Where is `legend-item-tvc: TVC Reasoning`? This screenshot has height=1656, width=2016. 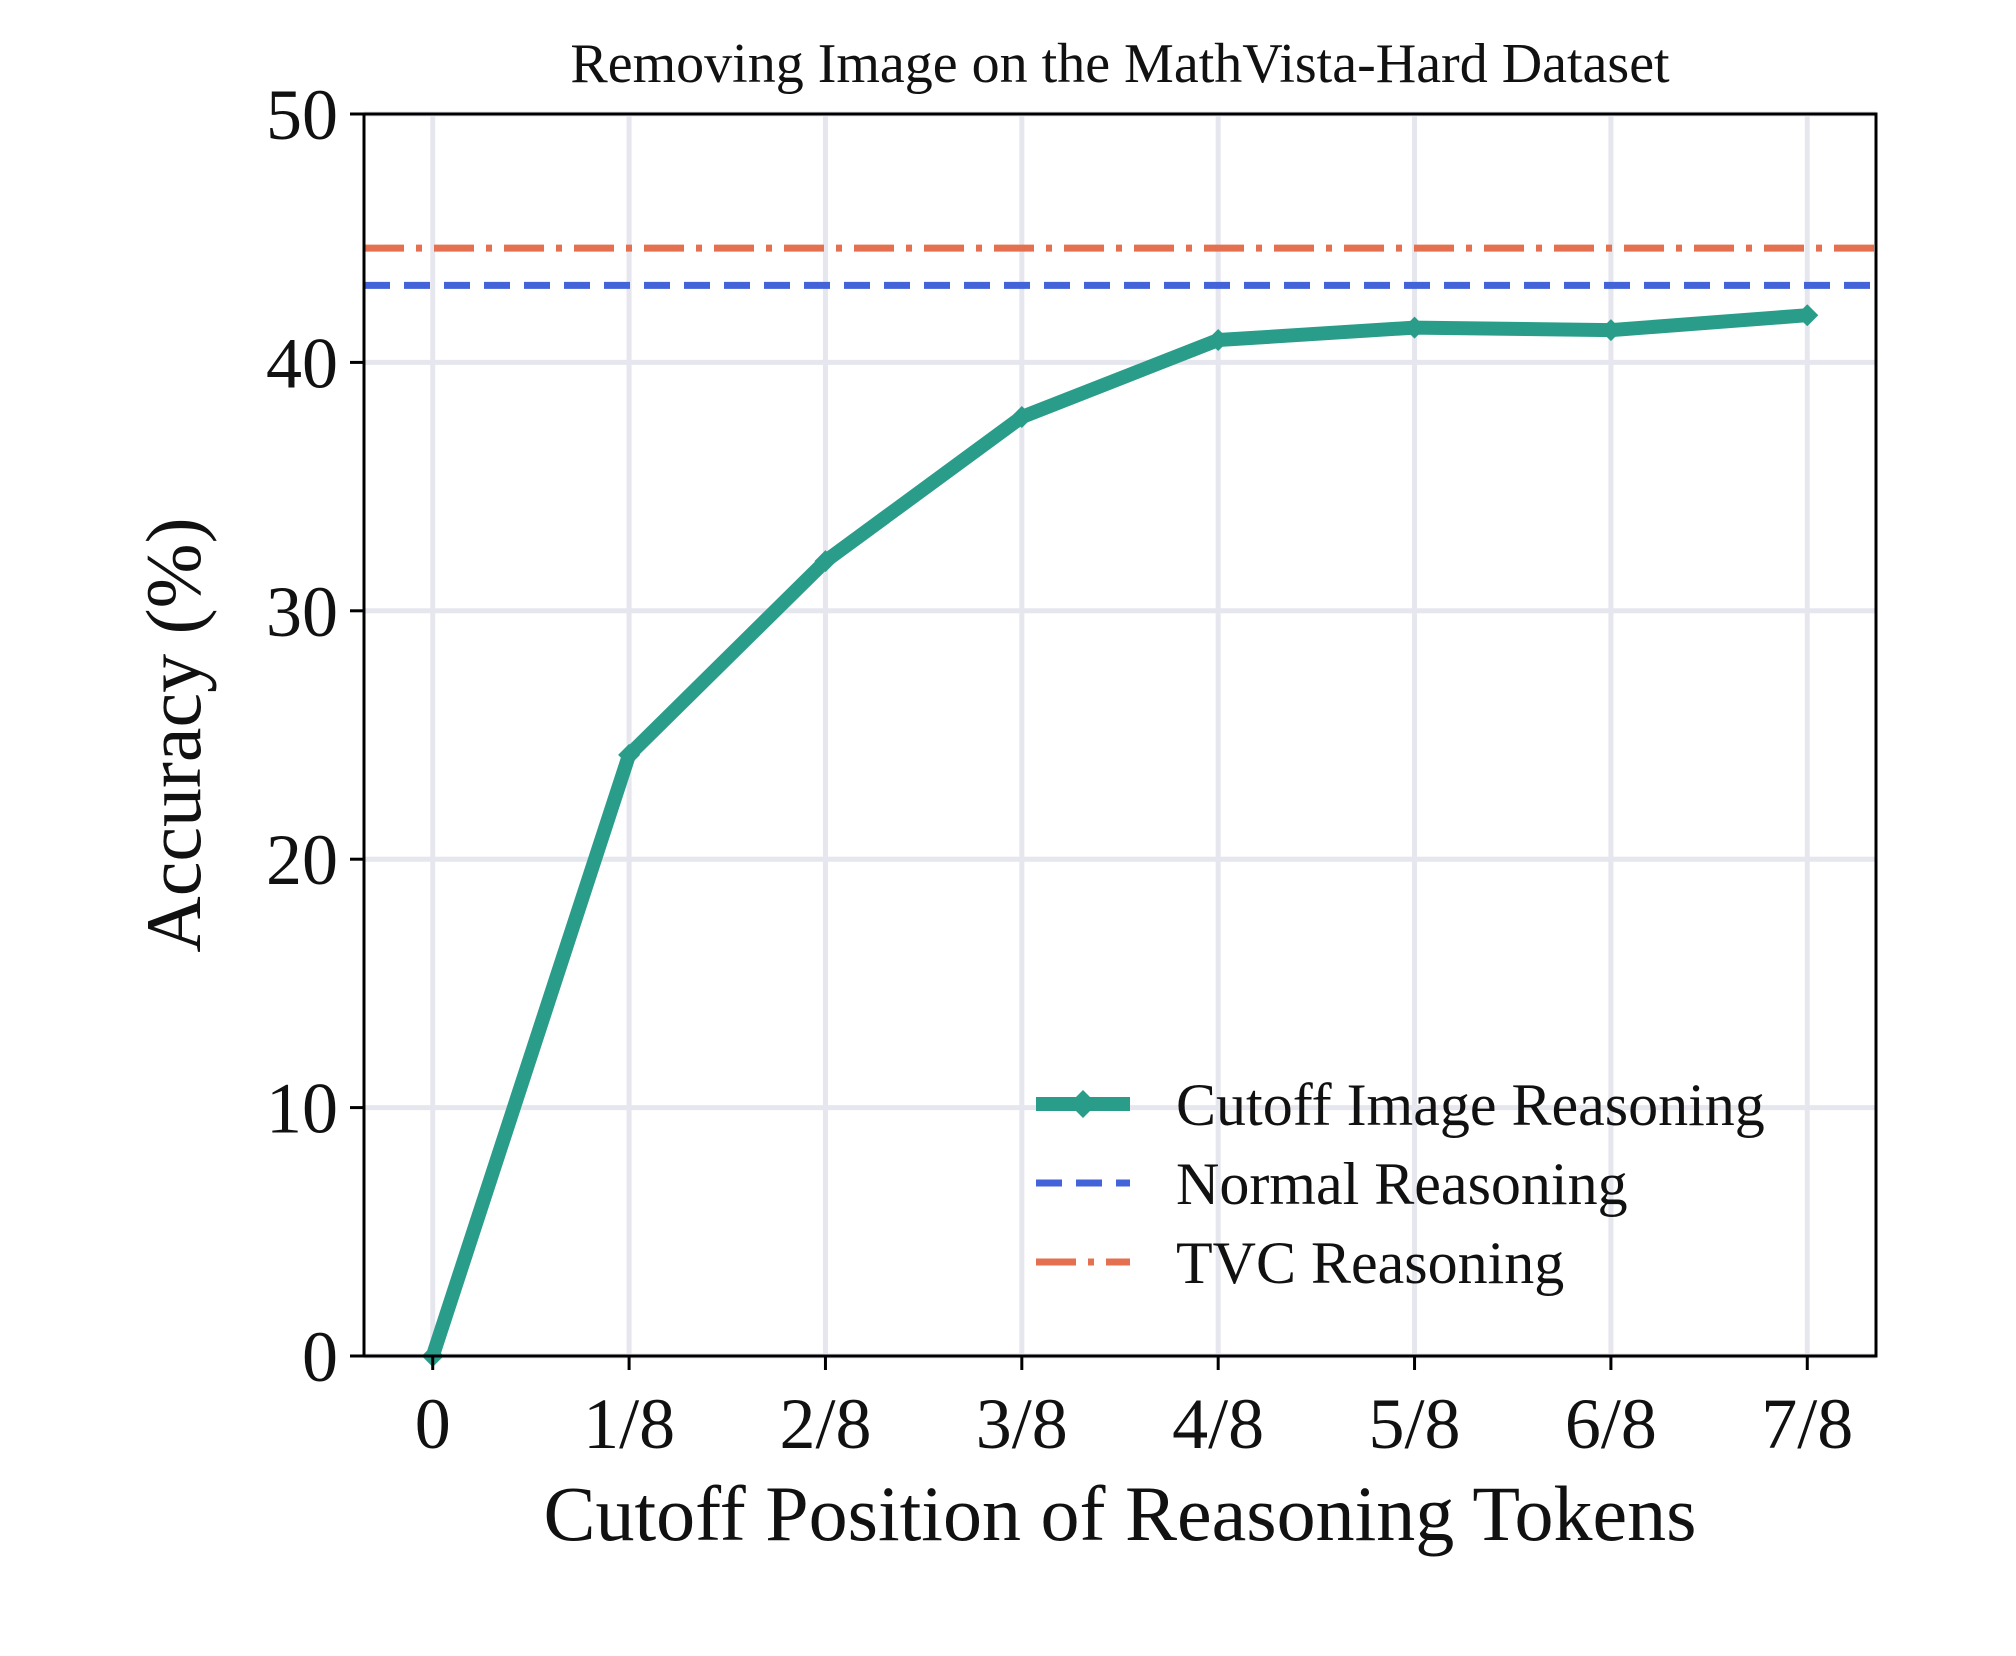 legend-item-tvc: TVC Reasoning is located at coordinates (1300, 1263).